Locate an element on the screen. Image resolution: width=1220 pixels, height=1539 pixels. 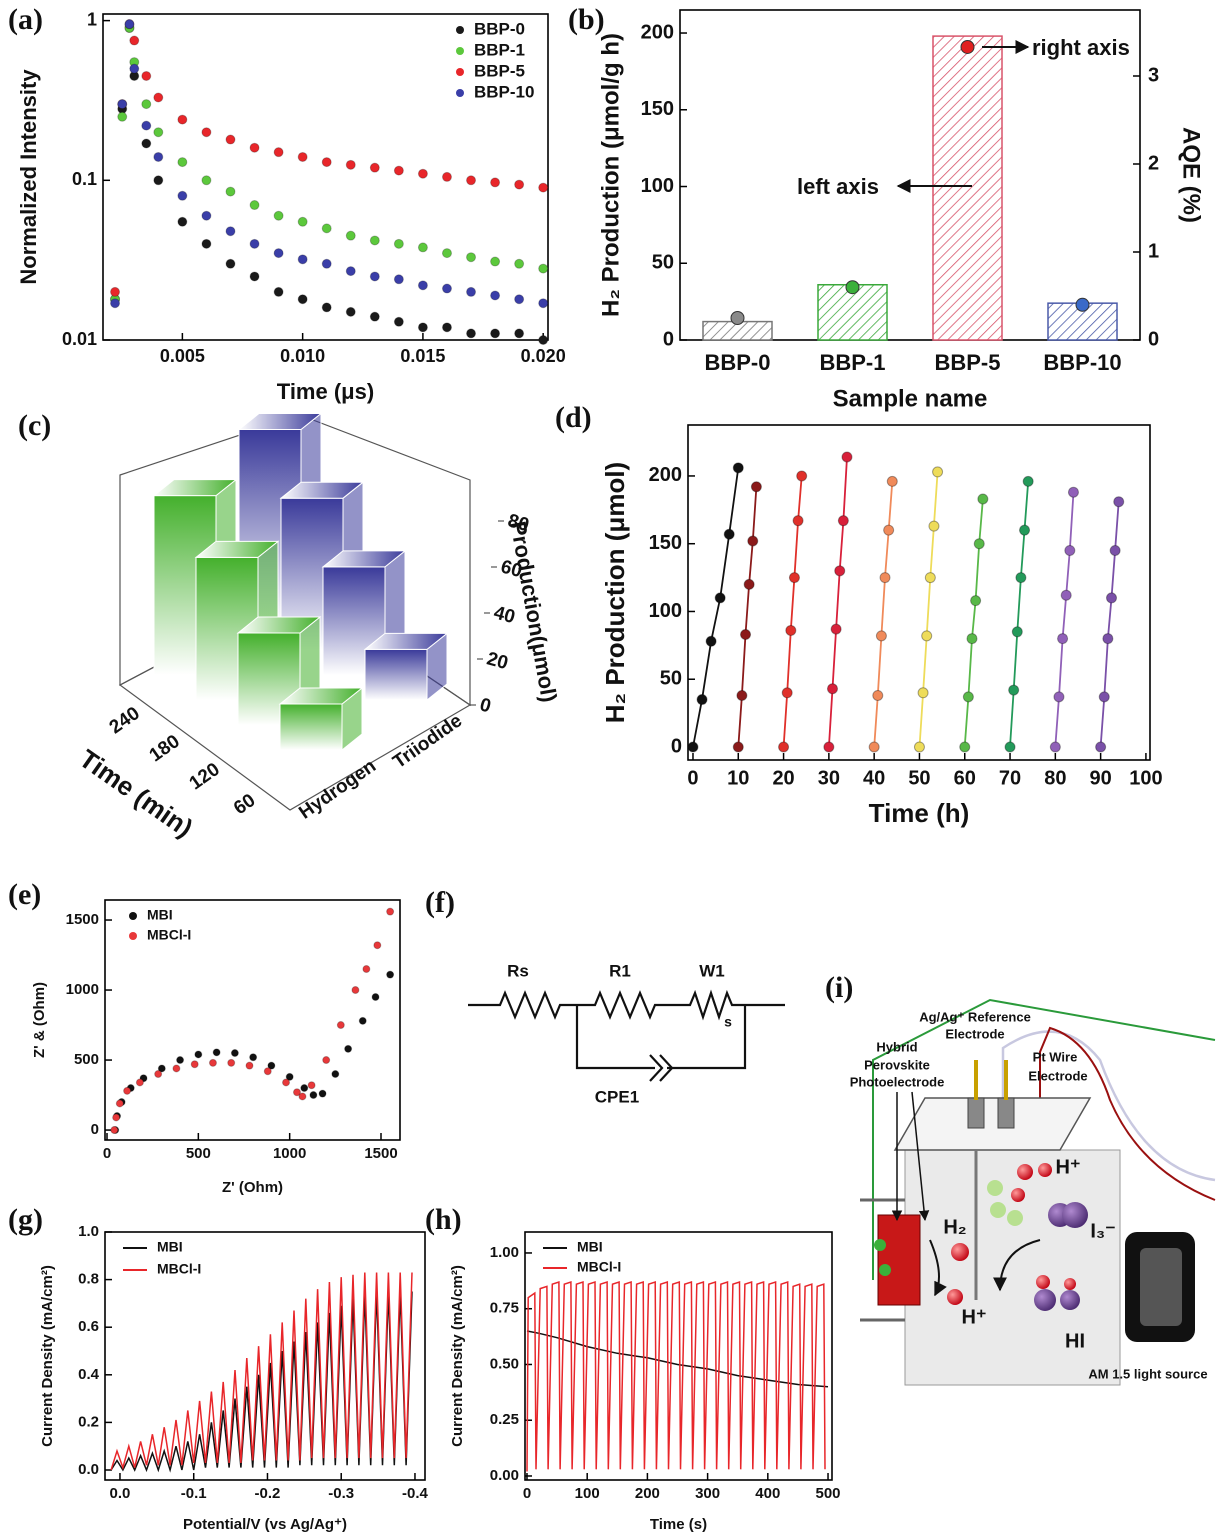
x-axis-label: Sample name is located at coordinates (910, 398).